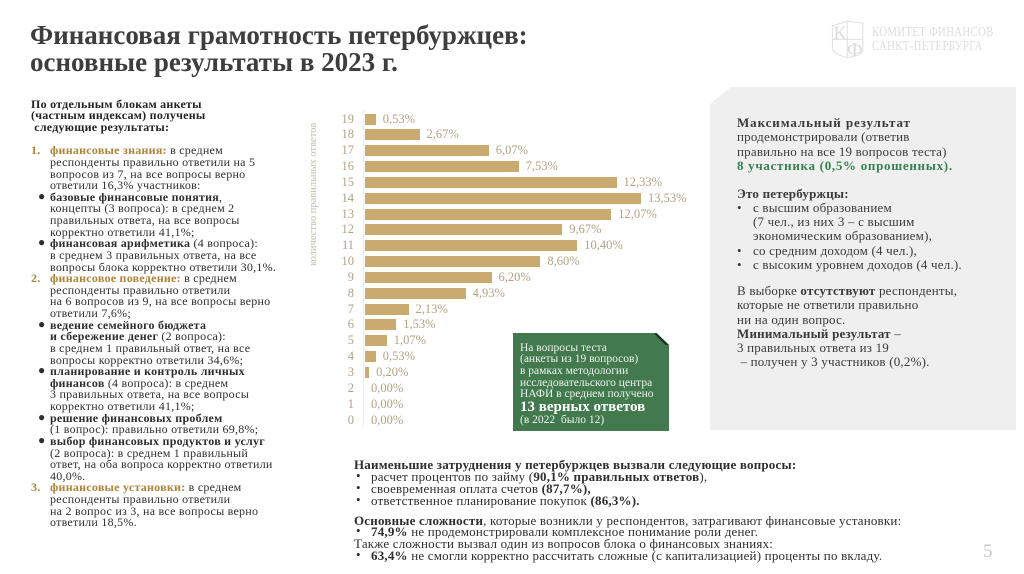 Image resolution: width=1024 pixels, height=574 pixels. Describe the element at coordinates (840, 33) in the screenshot. I see `svg-text: К` at that location.